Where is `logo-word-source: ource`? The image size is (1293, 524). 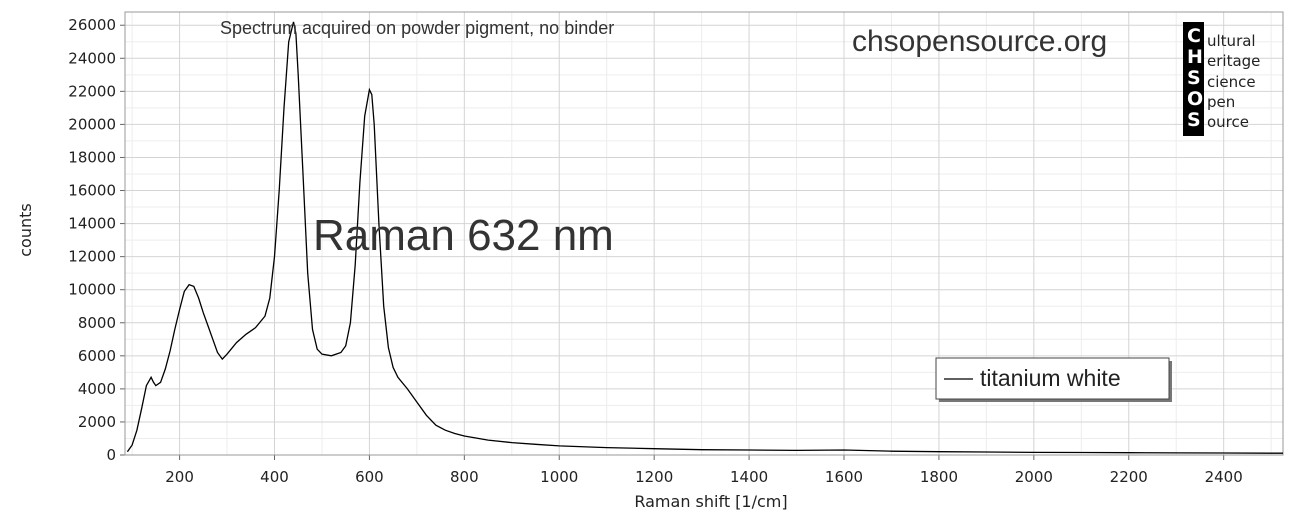 logo-word-source: ource is located at coordinates (1228, 122).